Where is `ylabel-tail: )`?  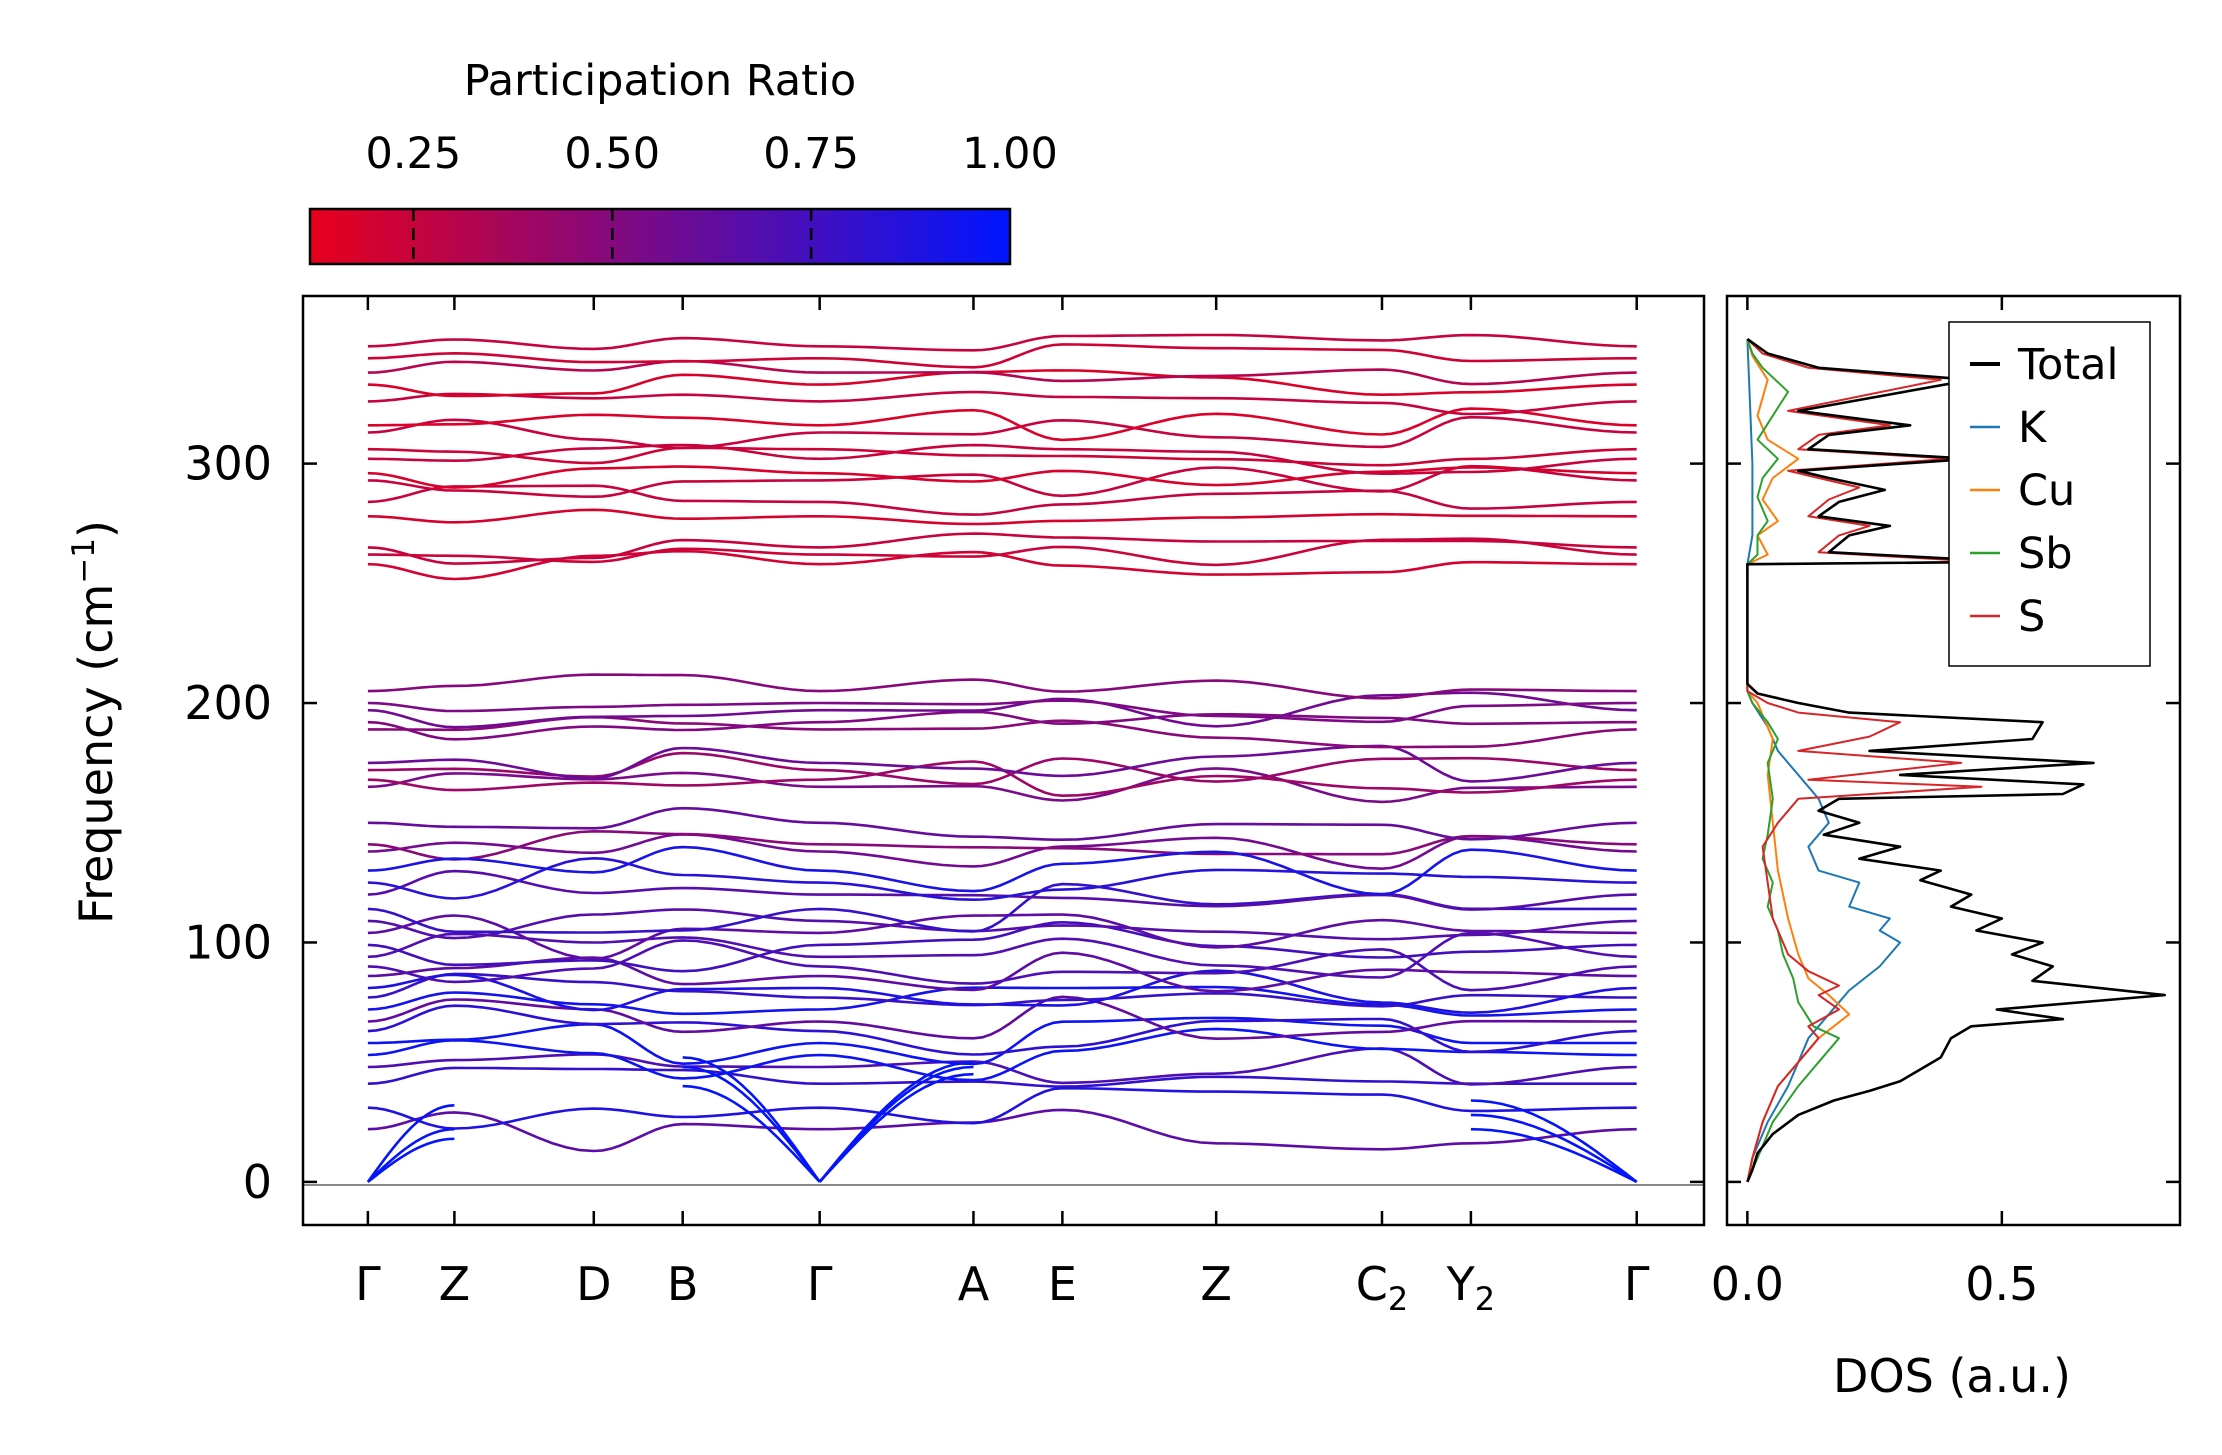 ylabel-tail: ) is located at coordinates (96, 529).